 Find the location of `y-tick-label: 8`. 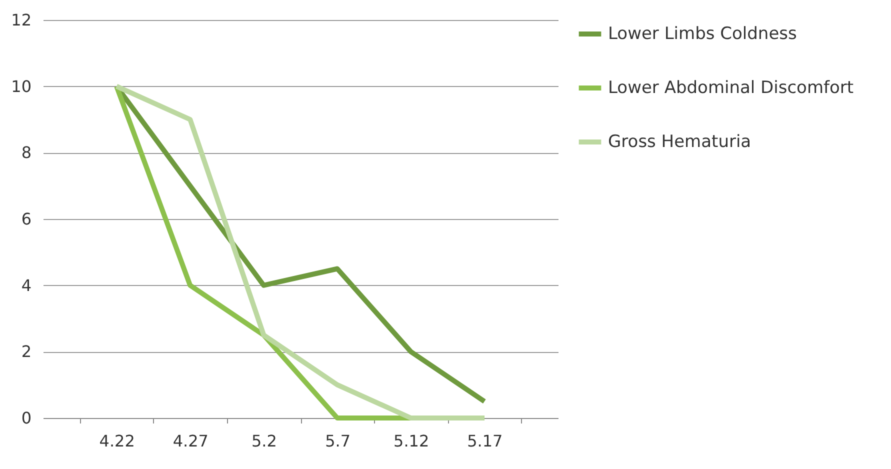

y-tick-label: 8 is located at coordinates (26, 152).